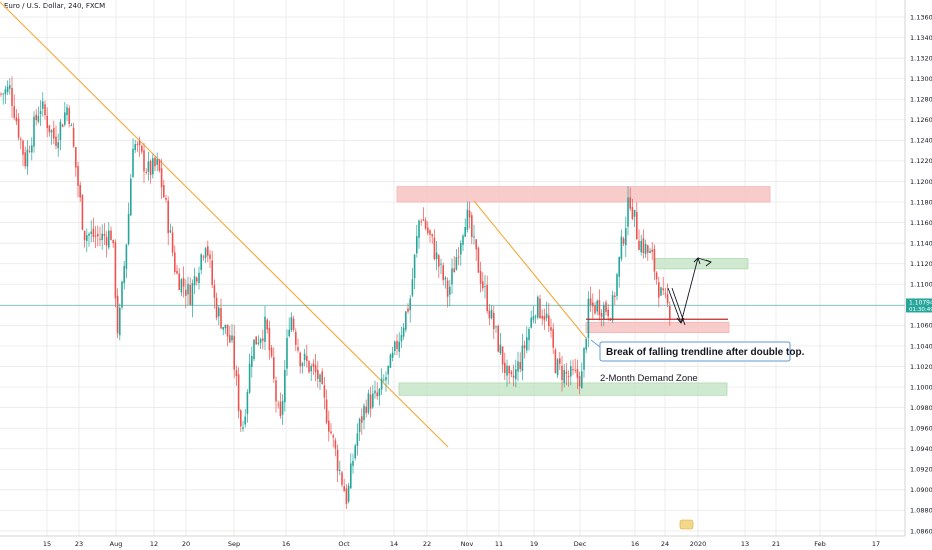 The height and width of the screenshot is (550, 932). What do you see at coordinates (695, 351) in the screenshot?
I see `callout-box` at bounding box center [695, 351].